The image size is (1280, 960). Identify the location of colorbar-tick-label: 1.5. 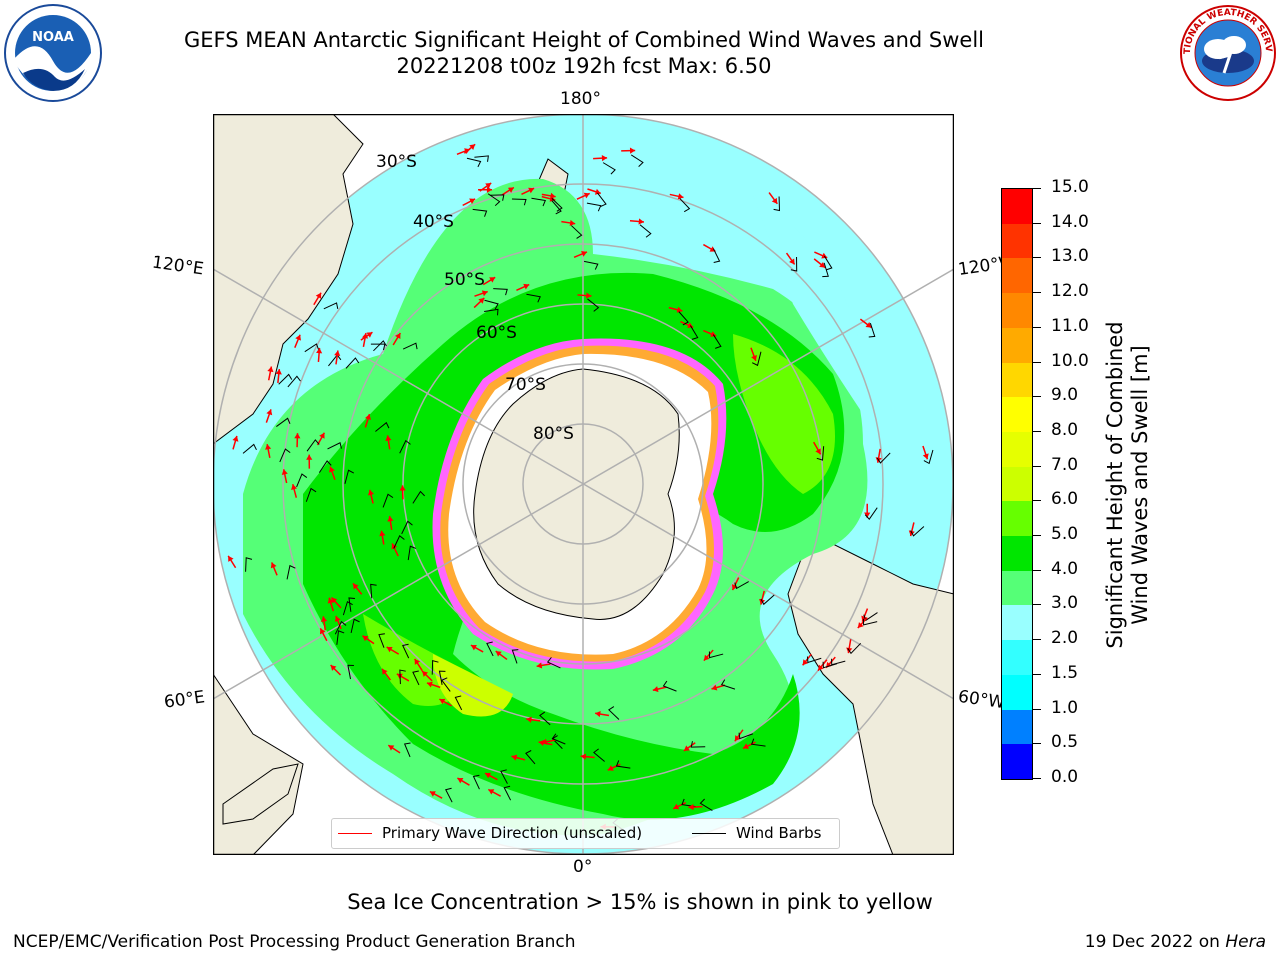
(1065, 672).